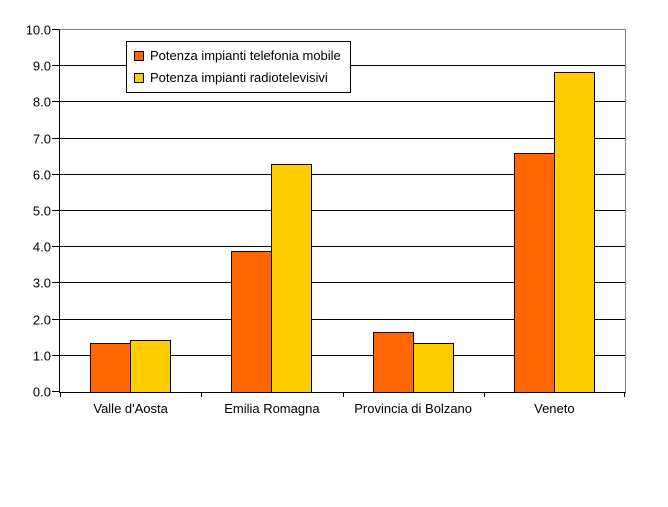 The height and width of the screenshot is (507, 668). I want to click on legend-label-radiotelevisivi: Potenza impianti radiotelevisivi, so click(239, 77).